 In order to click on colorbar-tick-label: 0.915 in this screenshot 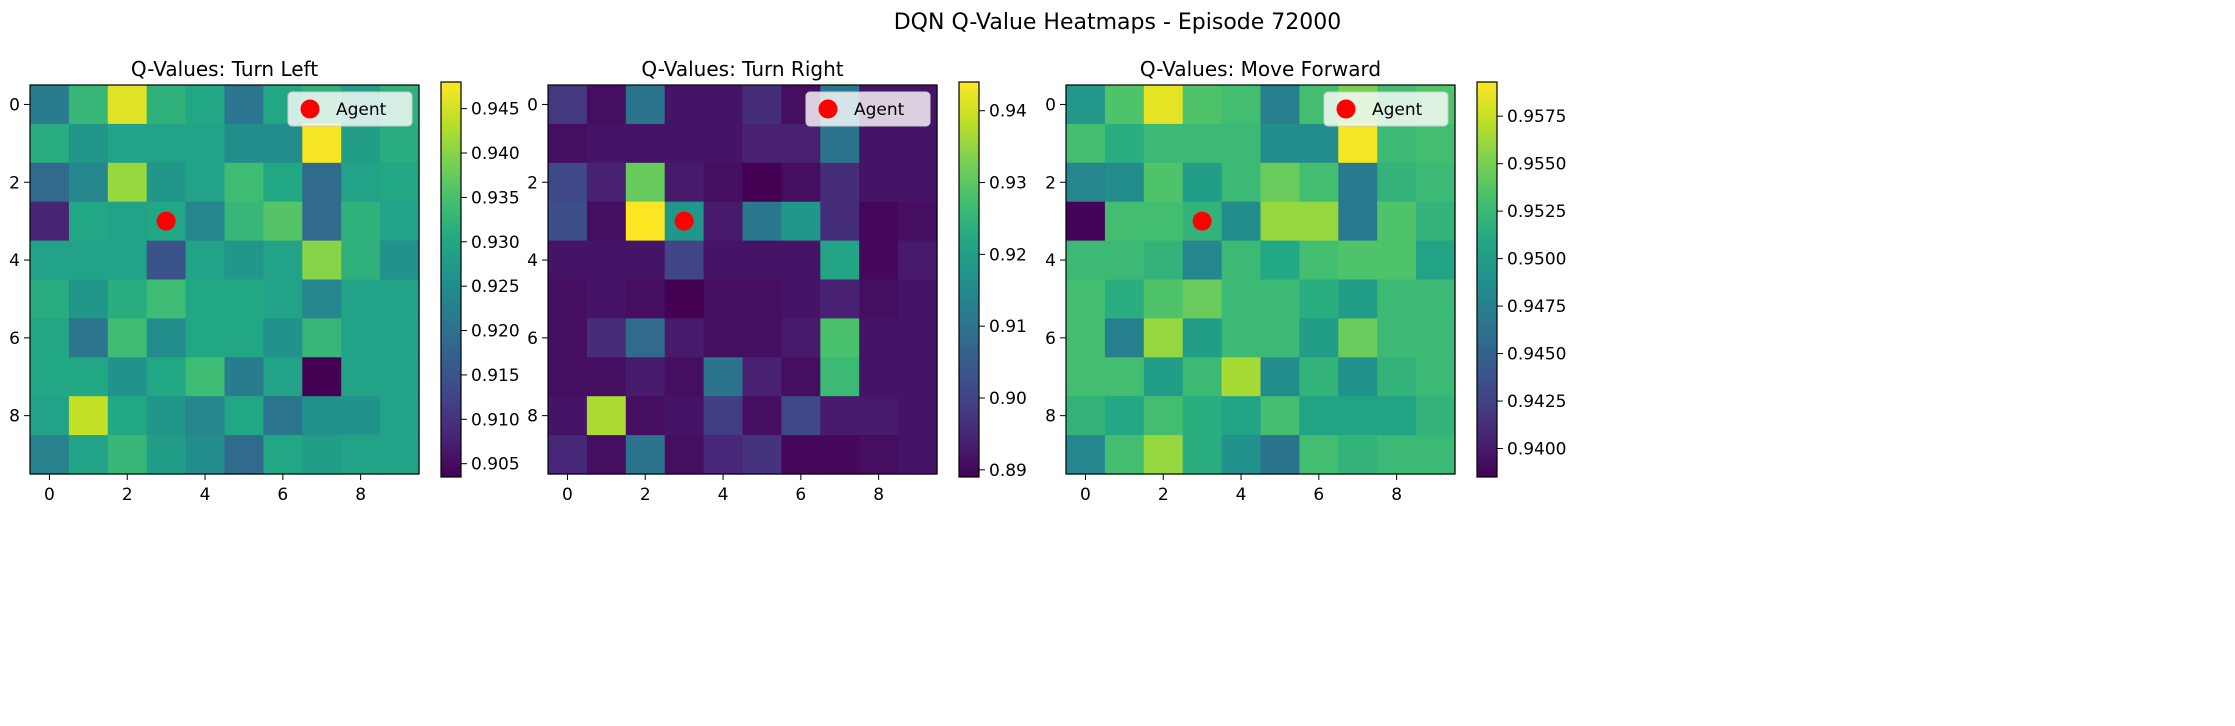, I will do `click(495, 376)`.